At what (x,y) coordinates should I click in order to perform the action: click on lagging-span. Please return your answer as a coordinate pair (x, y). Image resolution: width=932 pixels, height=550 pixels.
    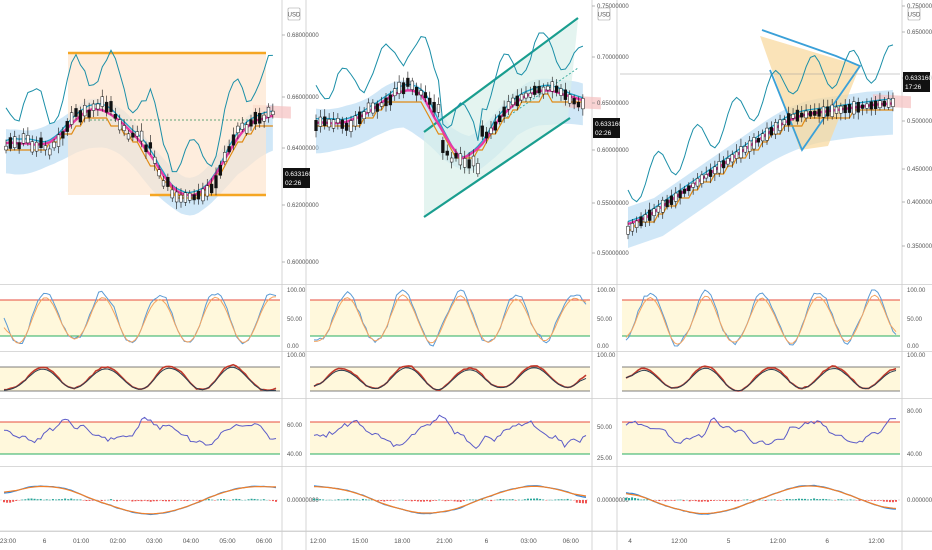
    Looking at the image, I should click on (760, 123).